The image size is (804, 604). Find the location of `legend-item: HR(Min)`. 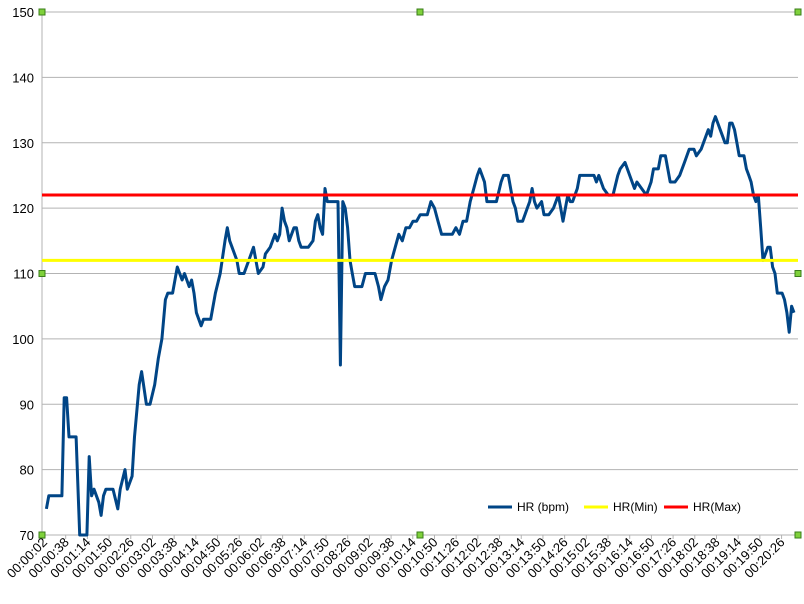

legend-item: HR(Min) is located at coordinates (621, 507).